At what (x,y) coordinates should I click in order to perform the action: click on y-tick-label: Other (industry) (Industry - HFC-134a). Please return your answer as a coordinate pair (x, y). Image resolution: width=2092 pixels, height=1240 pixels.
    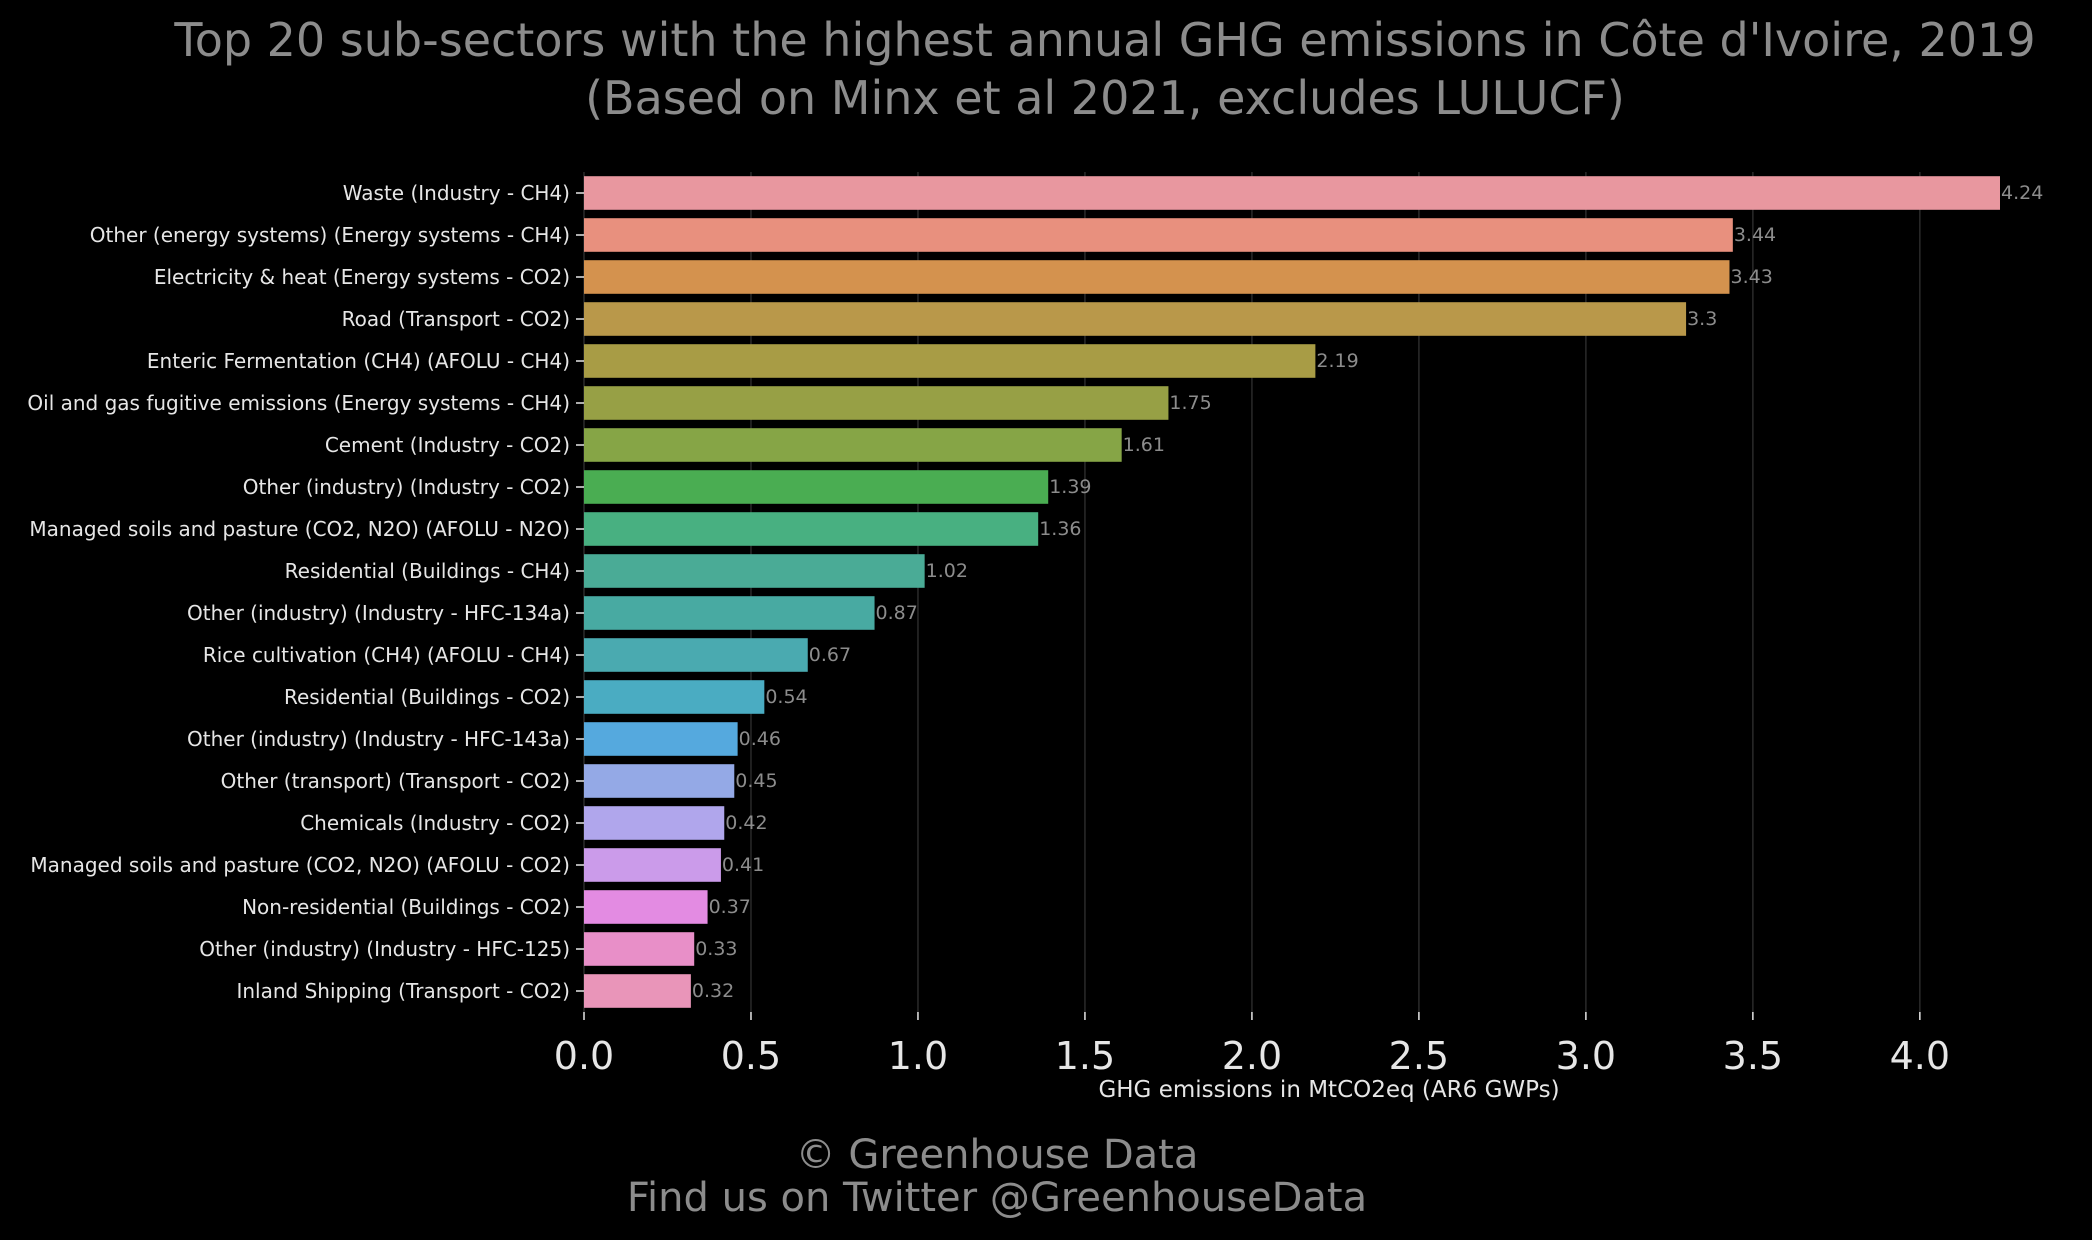
    Looking at the image, I should click on (378, 613).